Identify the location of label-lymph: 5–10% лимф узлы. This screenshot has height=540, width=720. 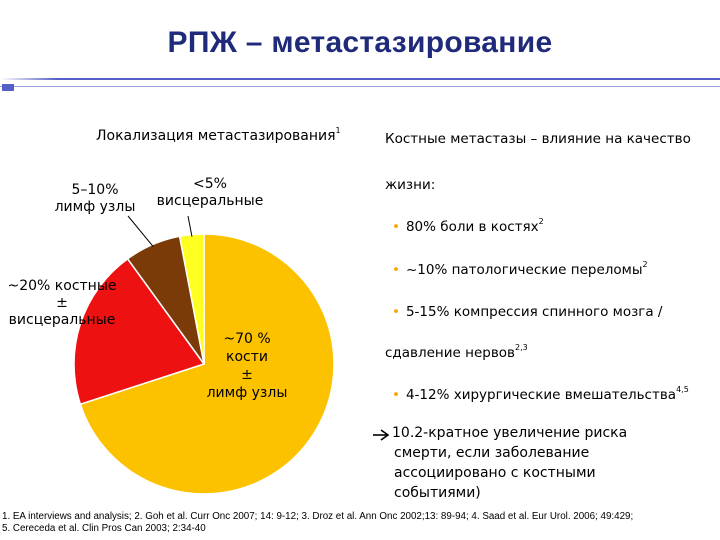
(95, 199).